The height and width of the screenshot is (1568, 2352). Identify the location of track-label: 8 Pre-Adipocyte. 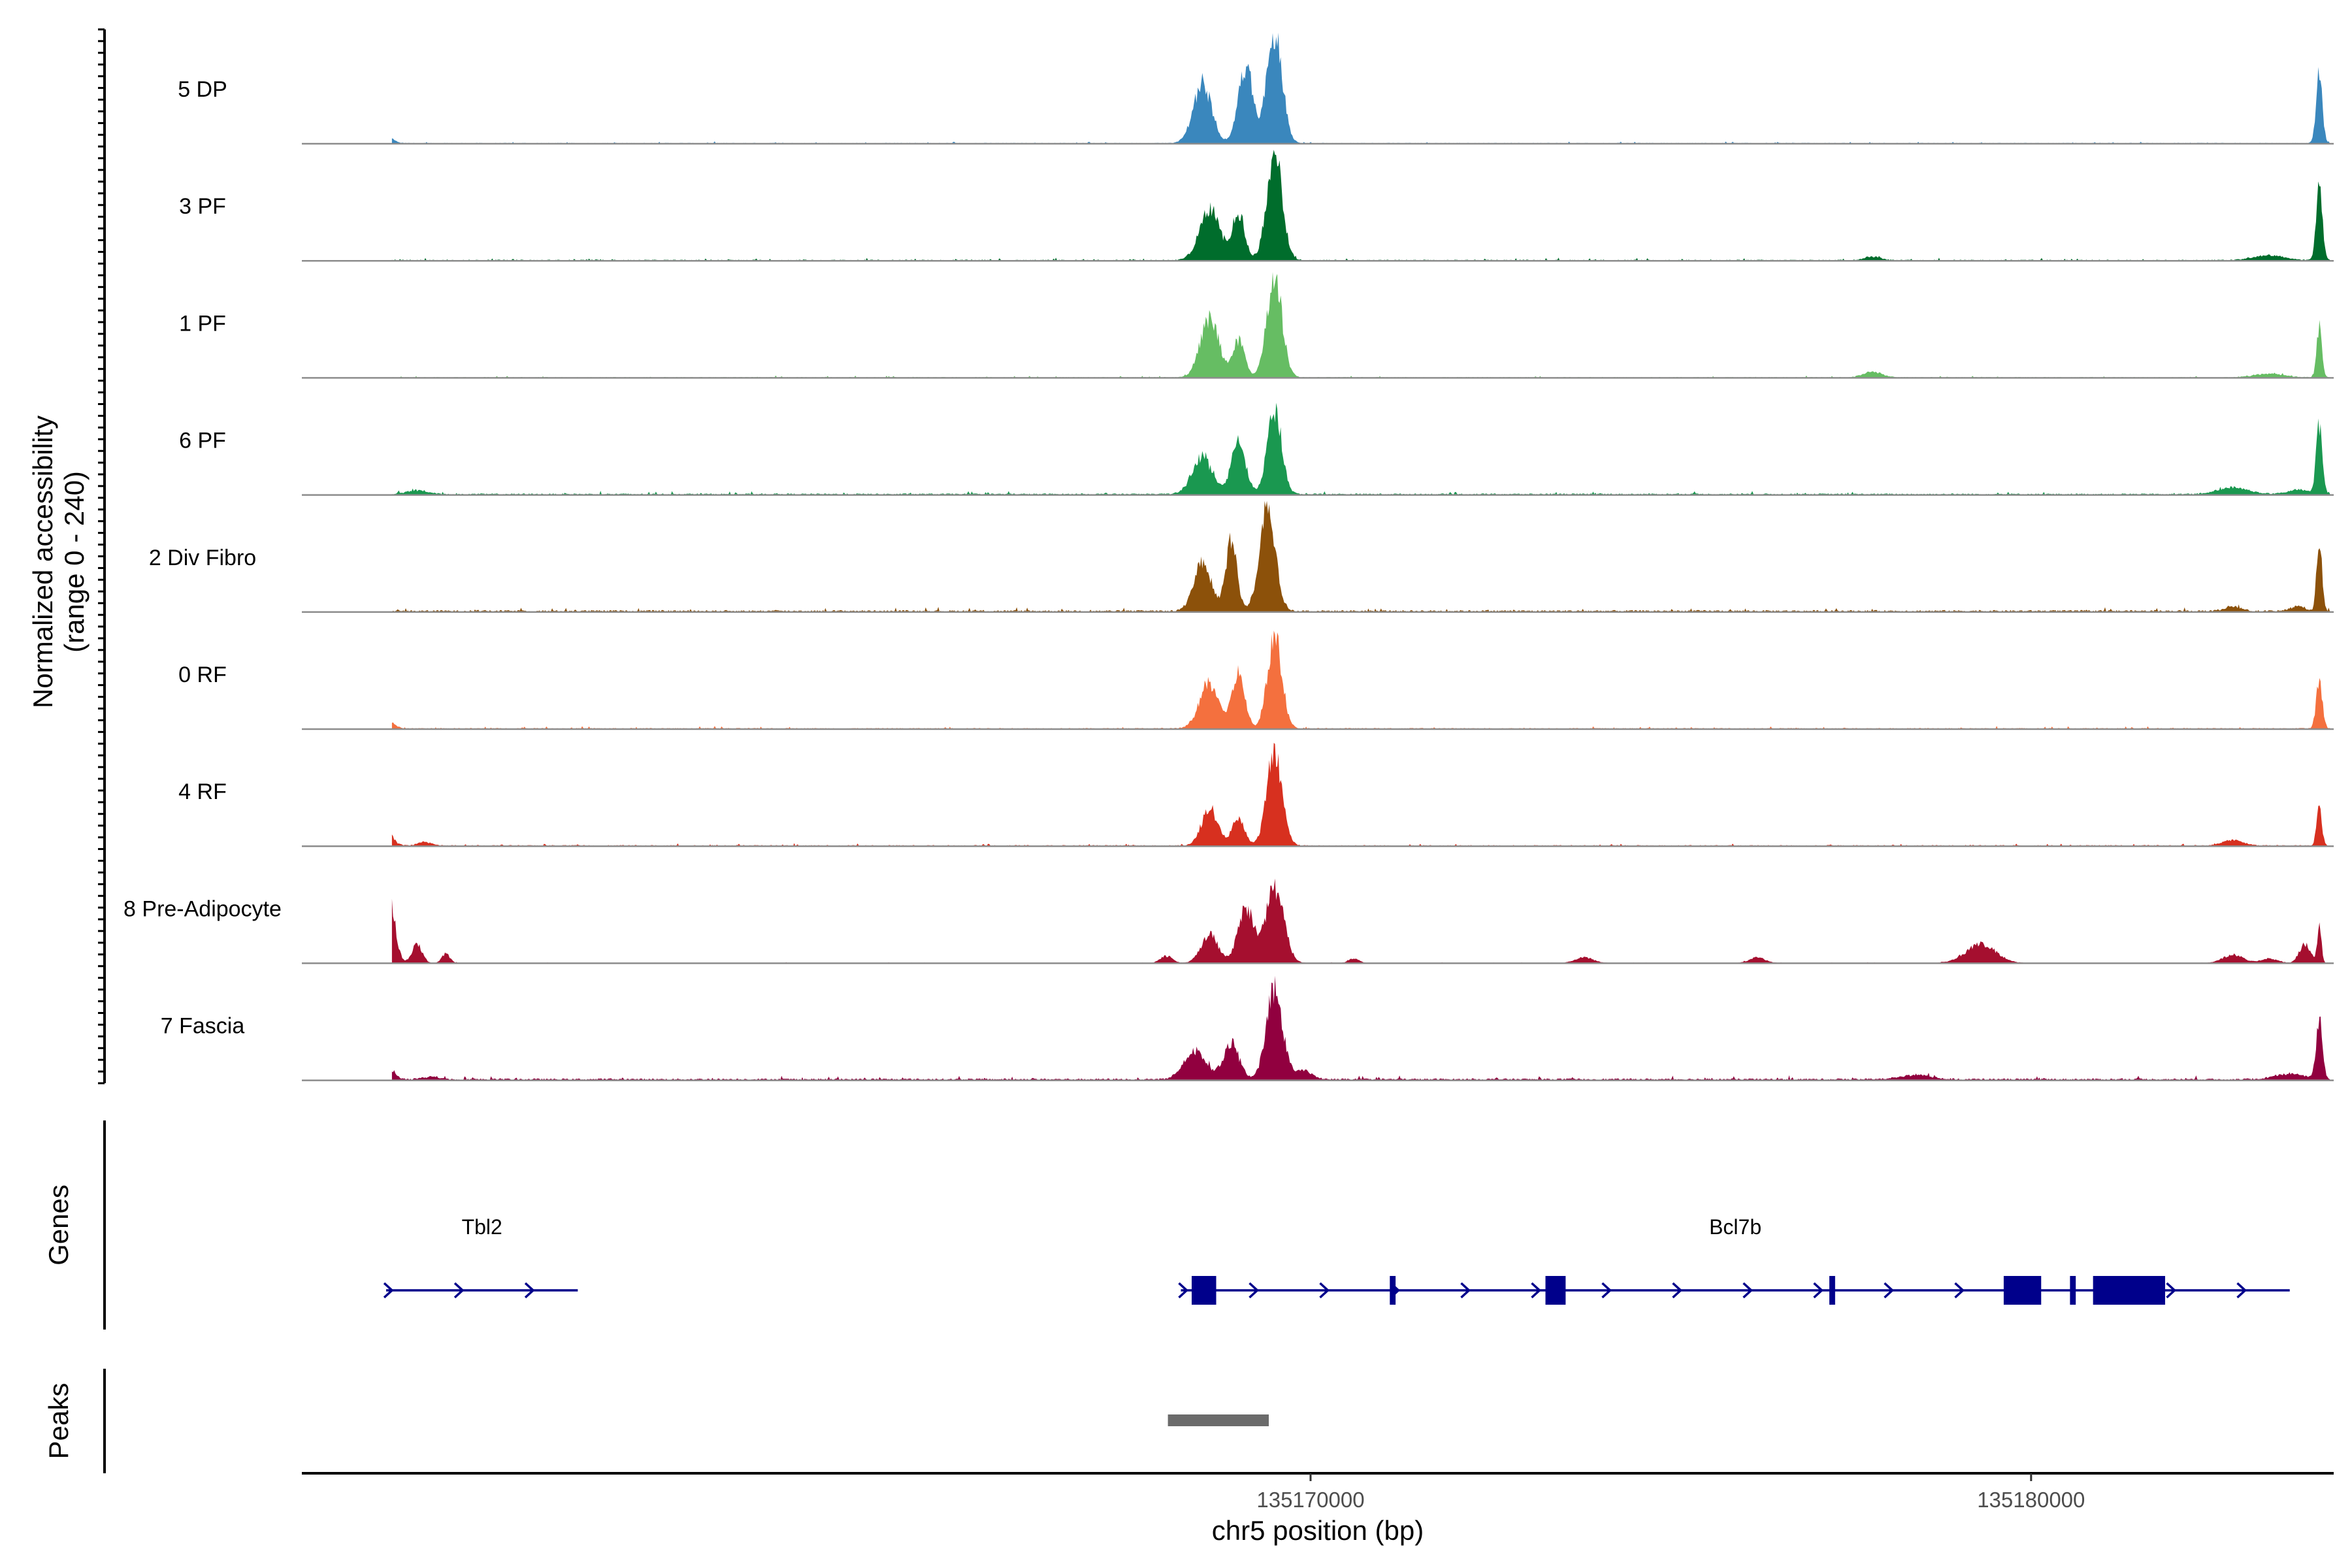
(202, 908).